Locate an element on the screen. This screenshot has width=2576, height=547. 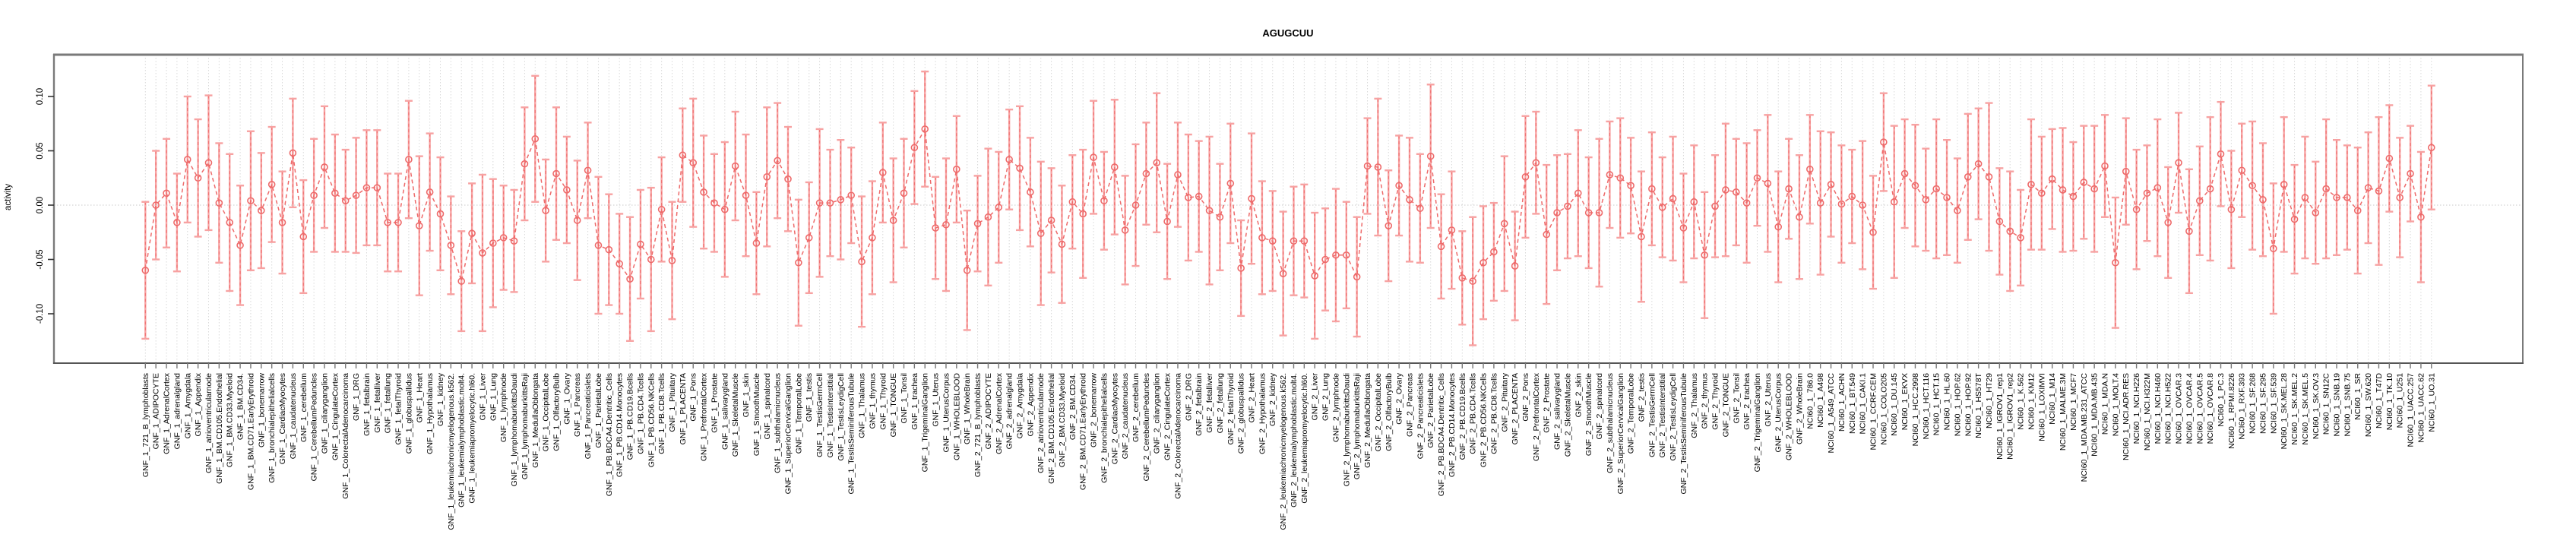
x-tick-label: GNF_2_atrioventricularnode is located at coordinates (1041, 423).